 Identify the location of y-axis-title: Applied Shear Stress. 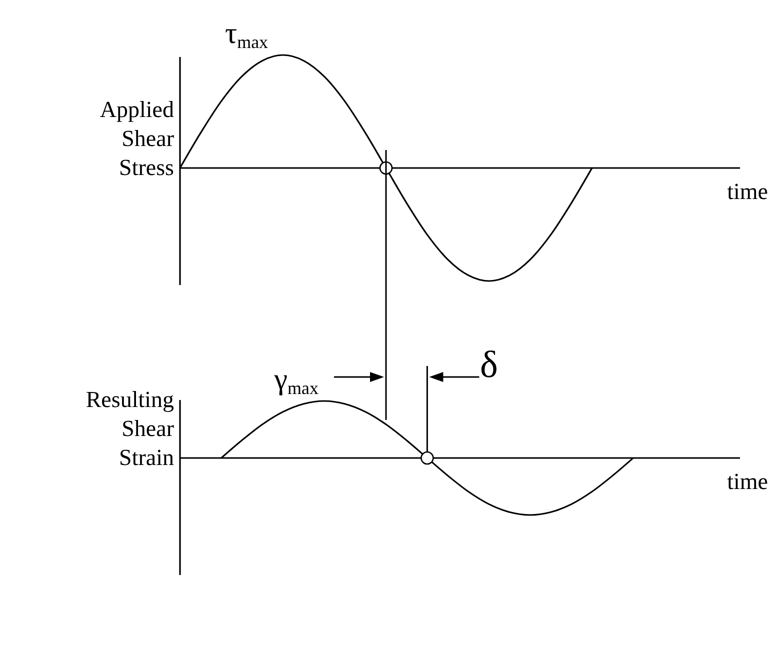
(137, 138).